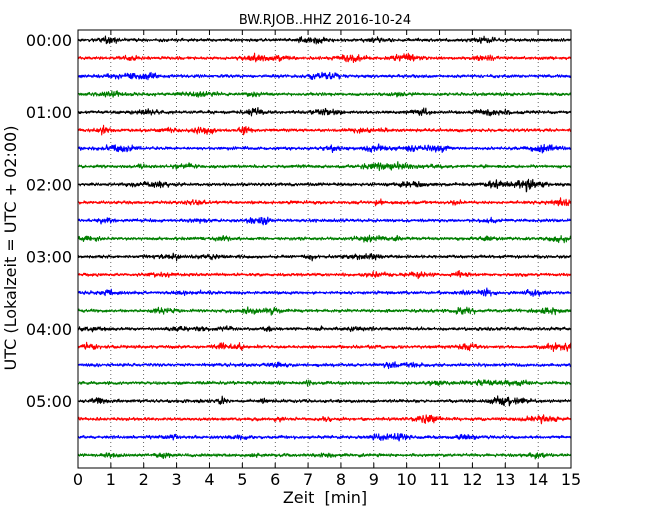 The width and height of the screenshot is (650, 520). I want to click on x-tick-label-15: 15, so click(571, 479).